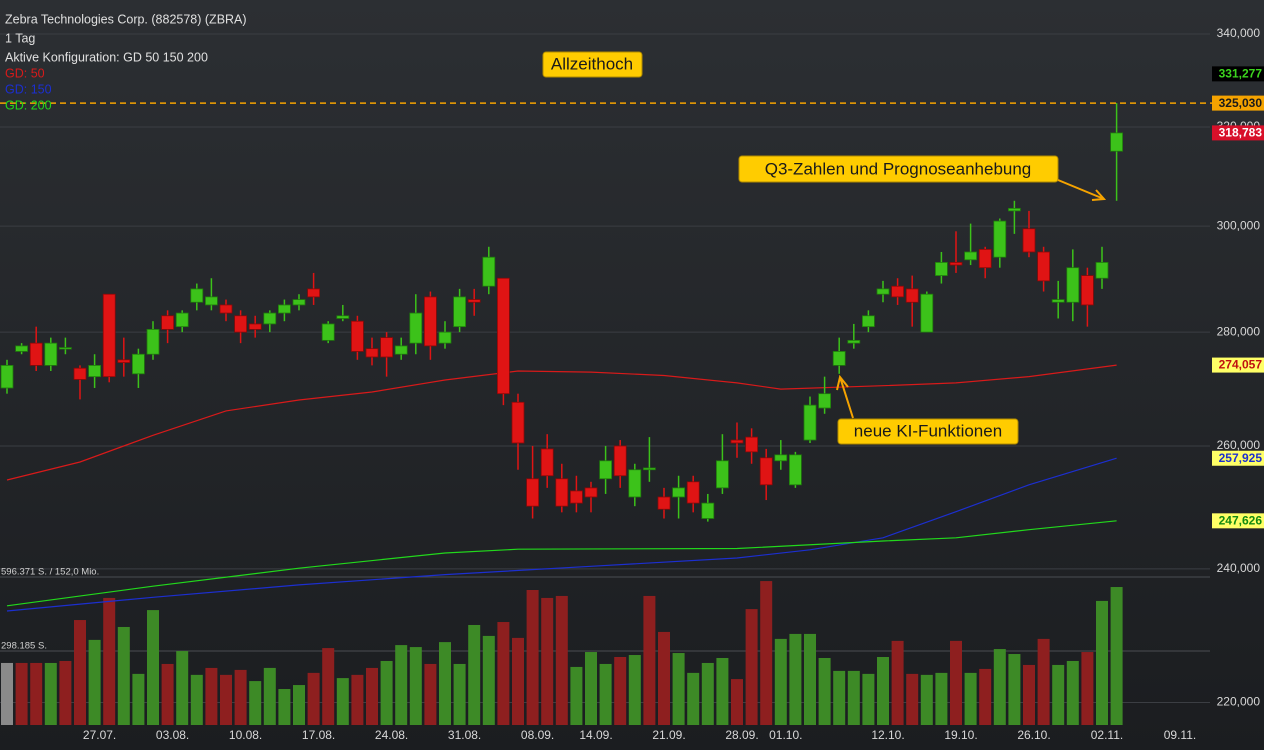  I want to click on price-tag-label: 247,626, so click(1241, 521).